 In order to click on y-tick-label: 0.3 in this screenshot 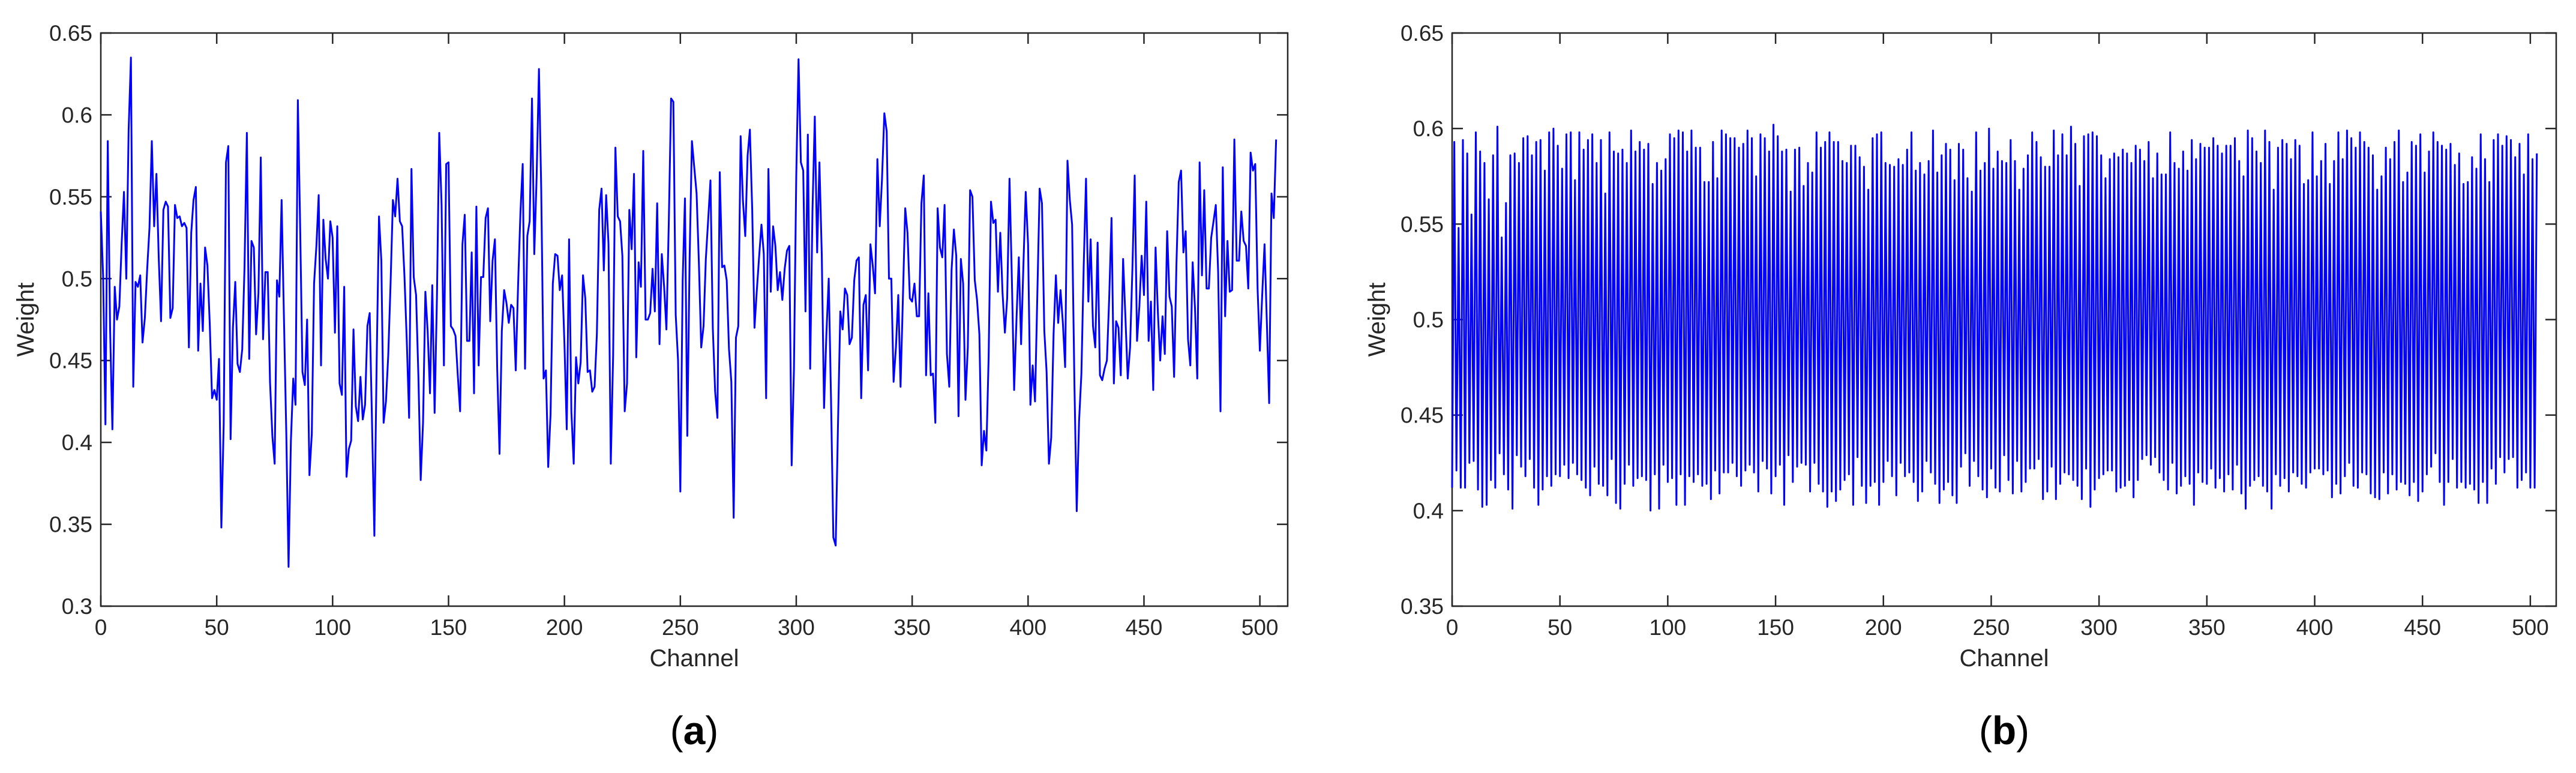, I will do `click(77, 606)`.